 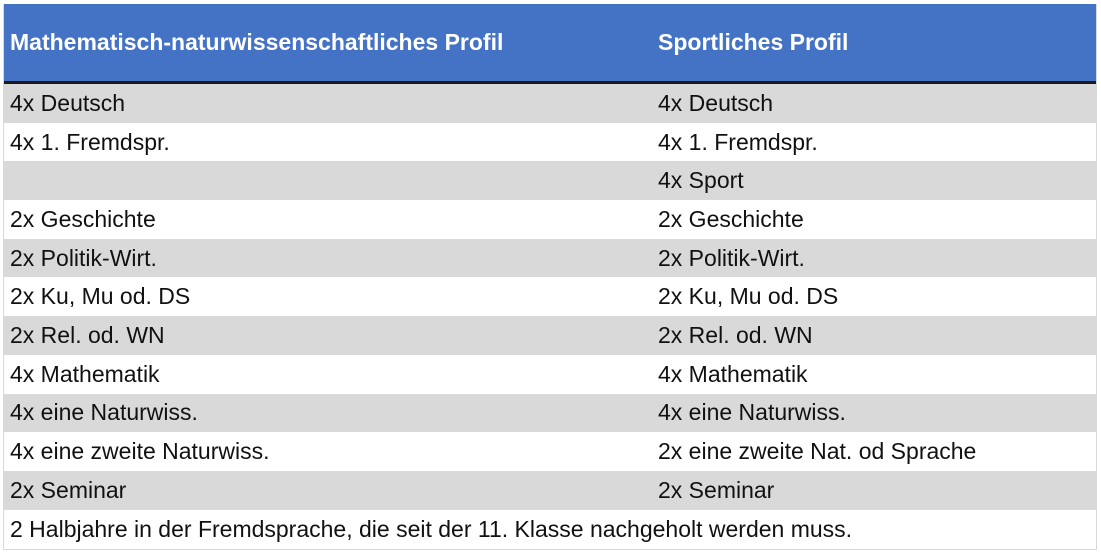 What do you see at coordinates (735, 334) in the screenshot?
I see `sport-profile-cell: 2x Rel. od. WN` at bounding box center [735, 334].